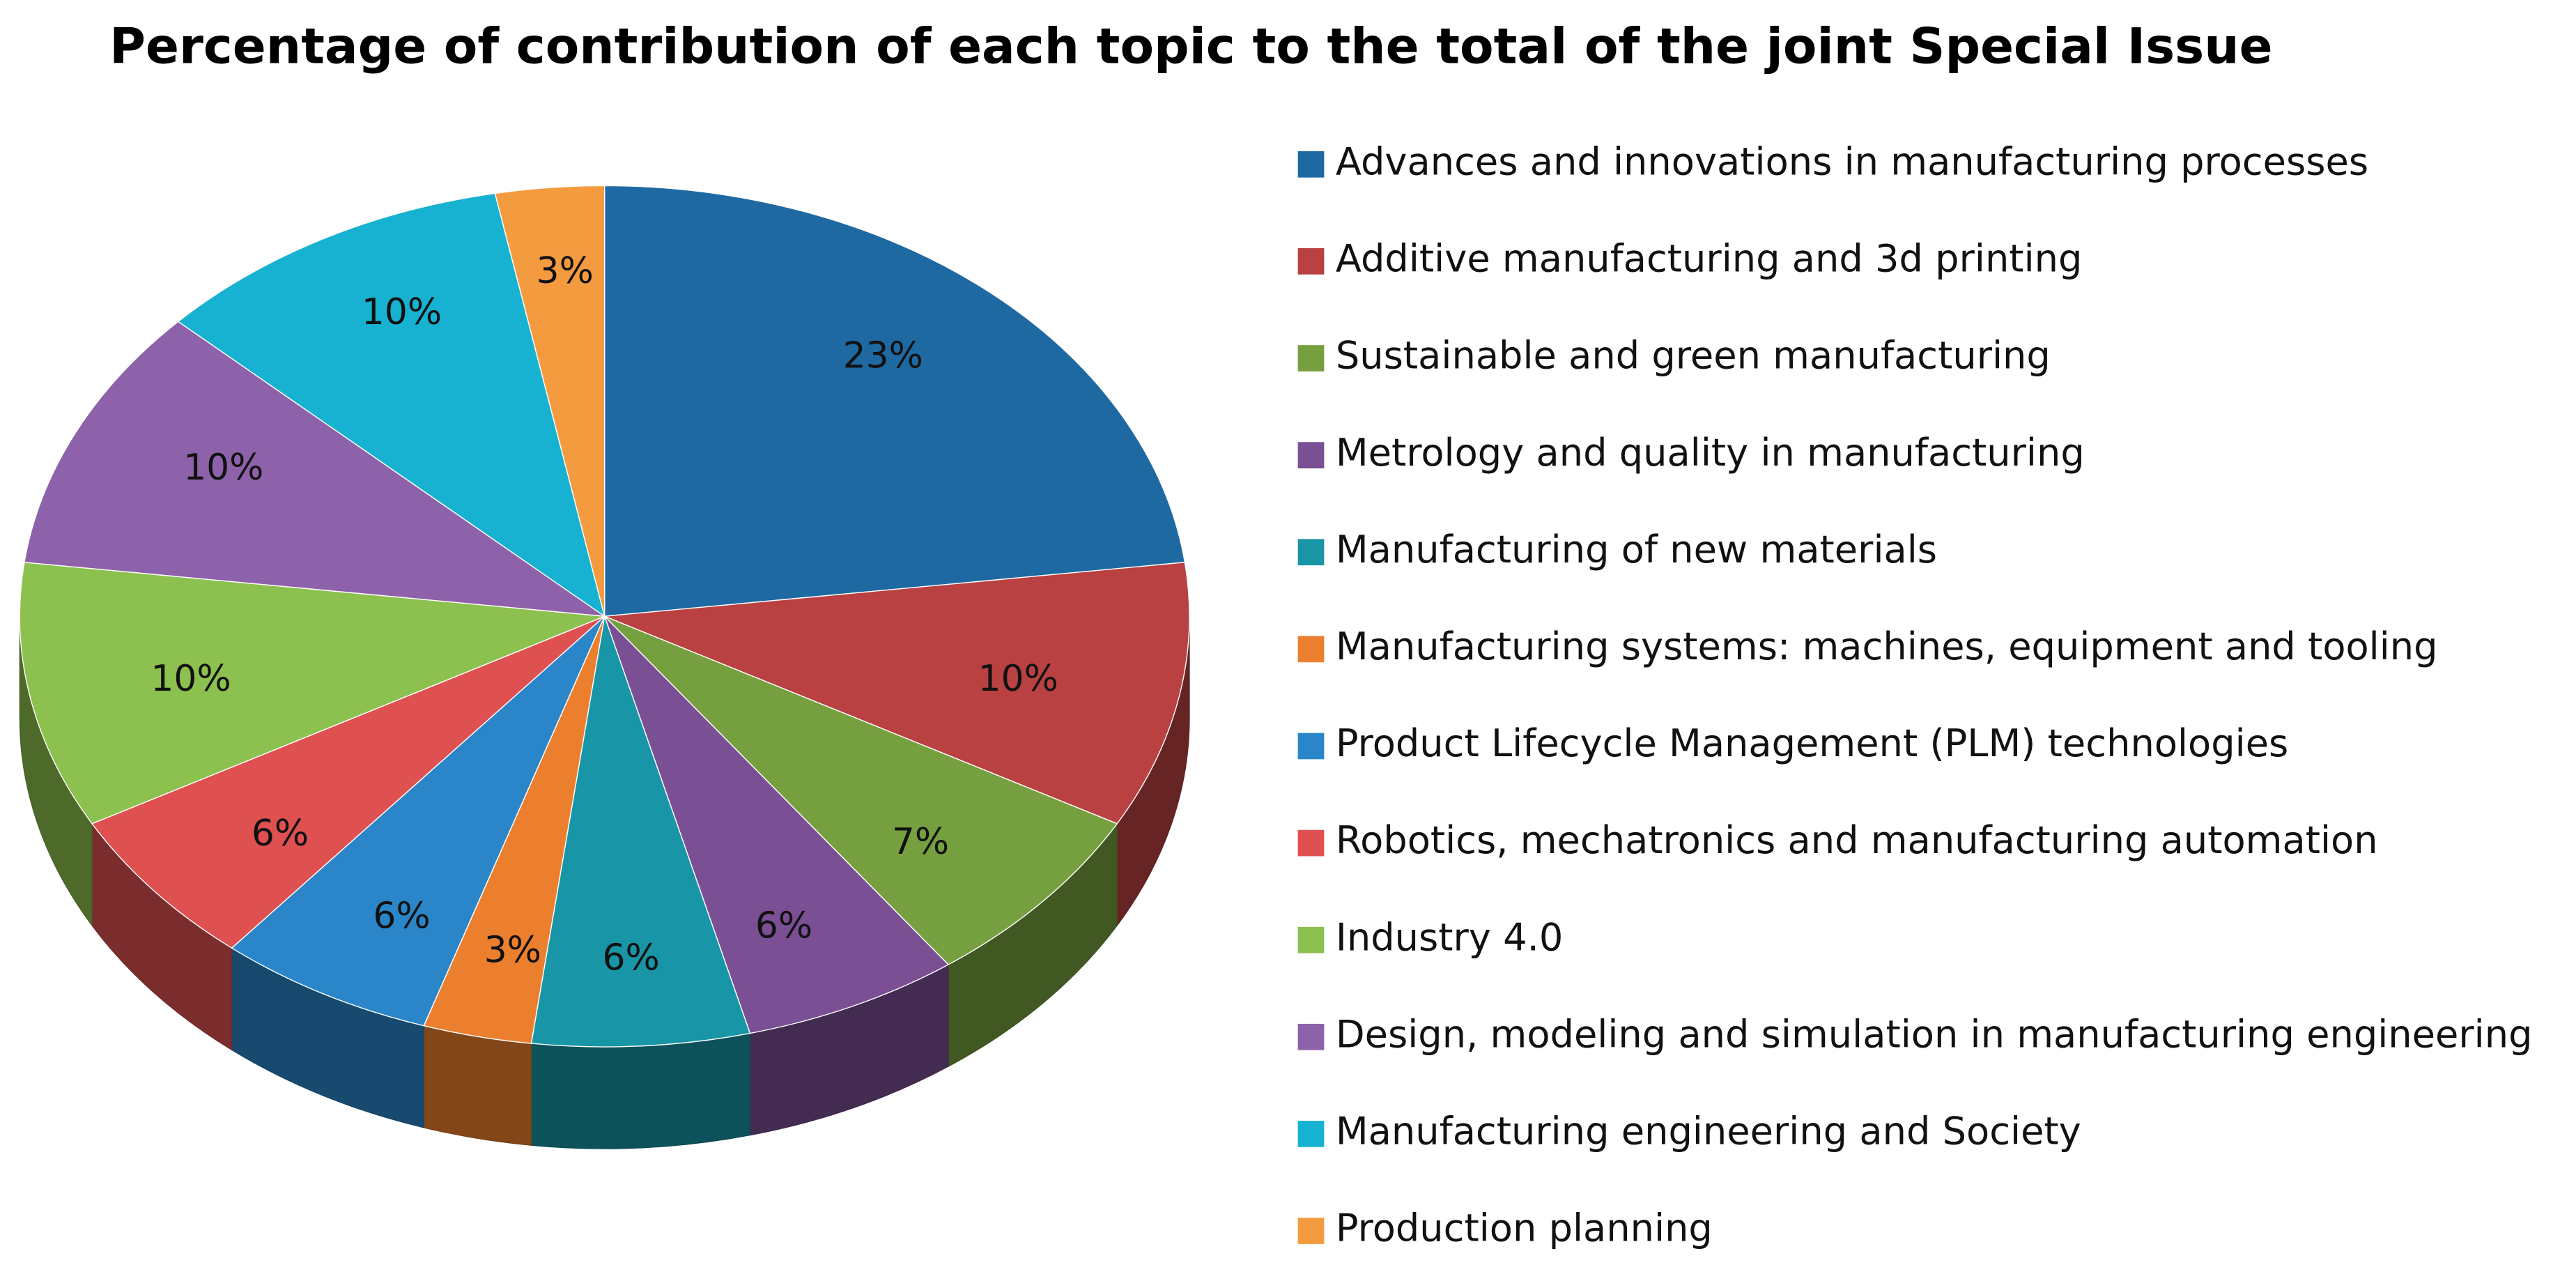 This screenshot has width=2576, height=1272. Describe the element at coordinates (1449, 937) in the screenshot. I see `legend-label: Industry 4.0` at that location.